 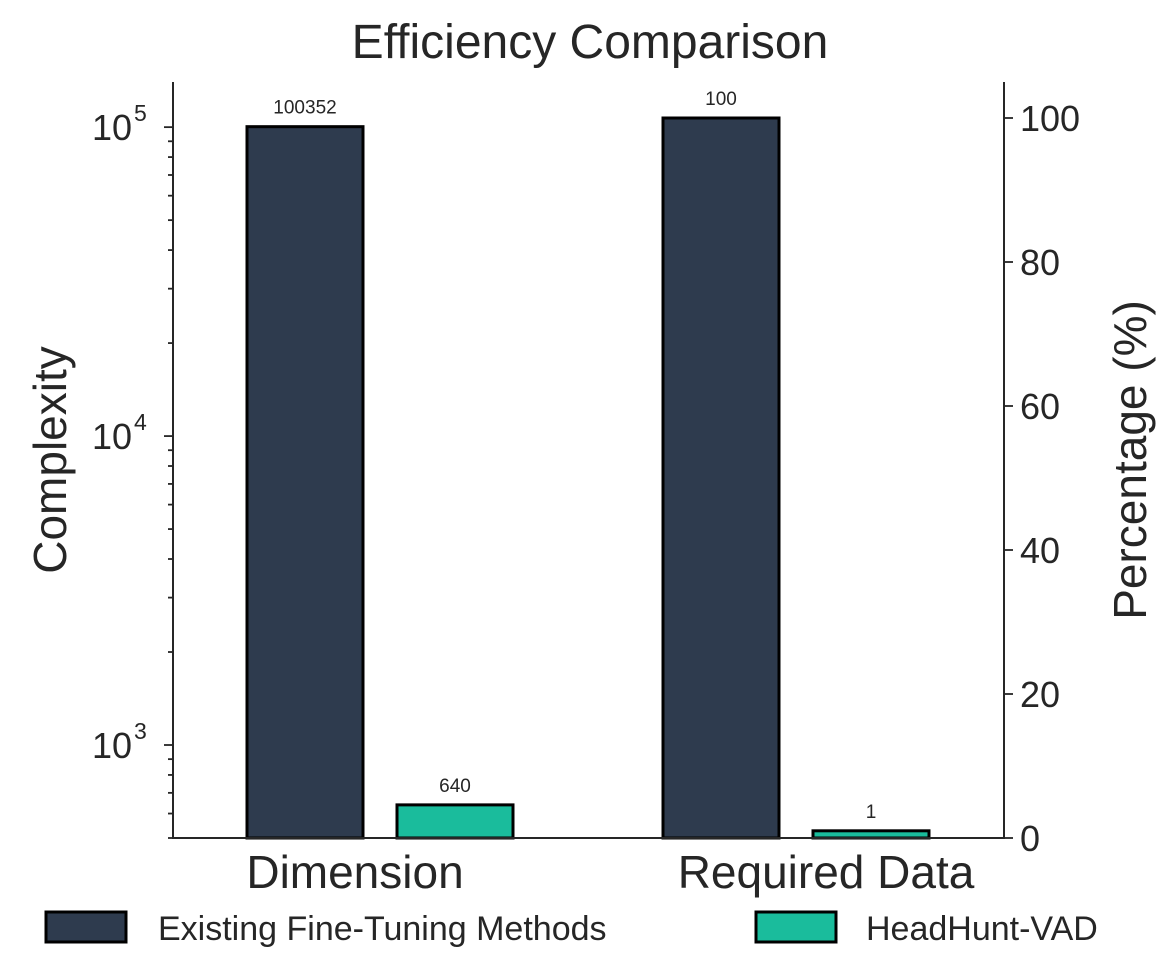 What do you see at coordinates (1042, 478) in the screenshot?
I see `right-axis-ticks: 0 20 40 60 80 100` at bounding box center [1042, 478].